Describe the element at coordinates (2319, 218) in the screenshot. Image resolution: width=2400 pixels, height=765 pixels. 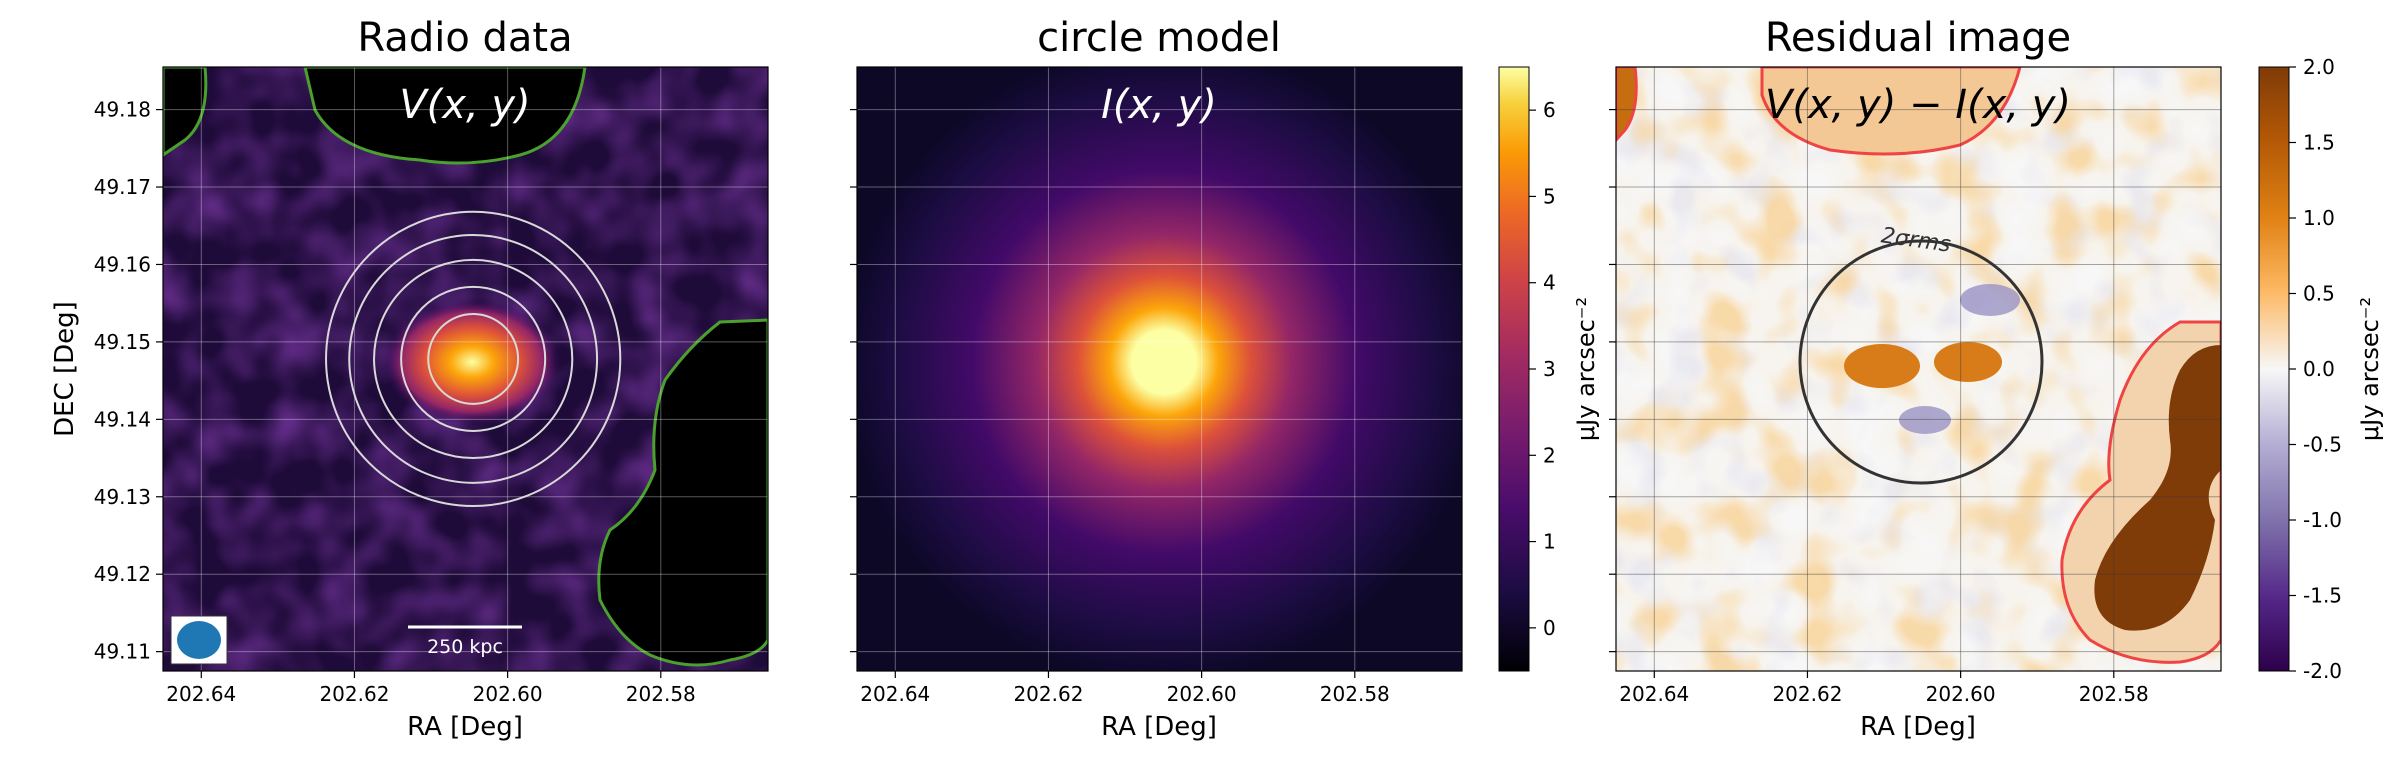
I see `colorbar-tick-label: 1.0` at that location.